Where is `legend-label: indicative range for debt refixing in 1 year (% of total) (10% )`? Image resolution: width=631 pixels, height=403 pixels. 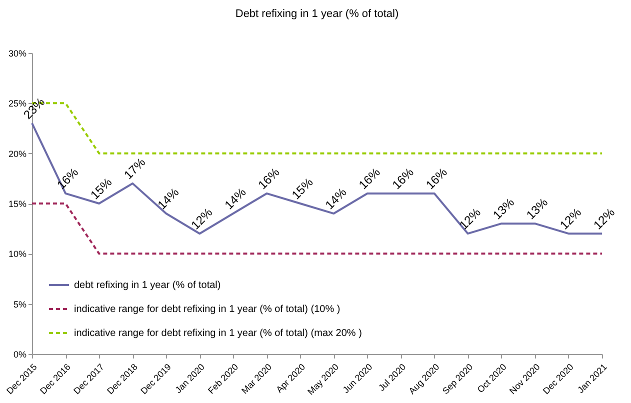
legend-label: indicative range for debt refixing in 1 year (% of total) (10% ) is located at coordinates (207, 309).